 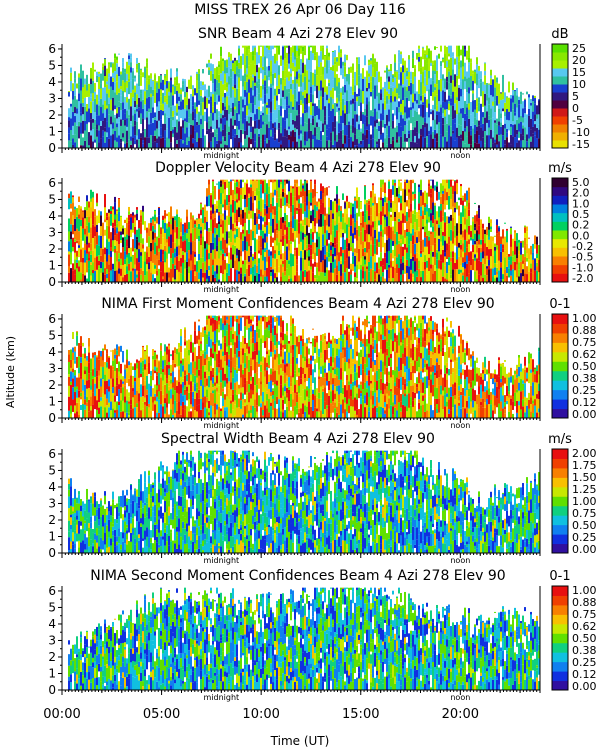 What do you see at coordinates (460, 560) in the screenshot?
I see `noon-marker: noon` at bounding box center [460, 560].